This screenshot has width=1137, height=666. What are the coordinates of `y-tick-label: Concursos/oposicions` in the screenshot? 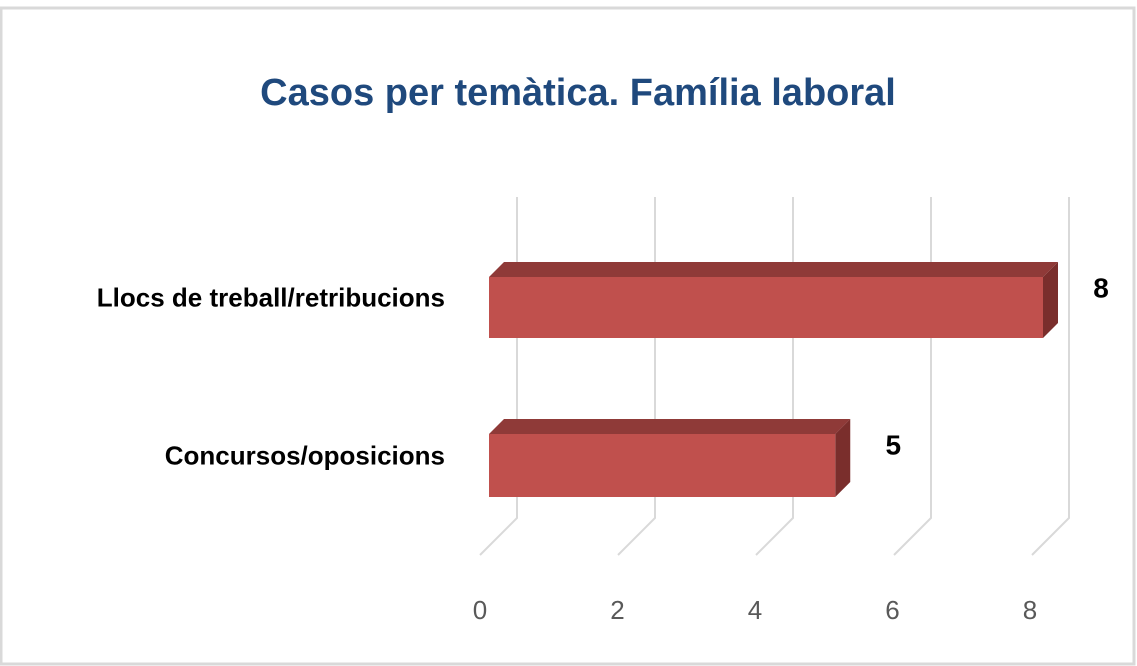 It's located at (305, 455).